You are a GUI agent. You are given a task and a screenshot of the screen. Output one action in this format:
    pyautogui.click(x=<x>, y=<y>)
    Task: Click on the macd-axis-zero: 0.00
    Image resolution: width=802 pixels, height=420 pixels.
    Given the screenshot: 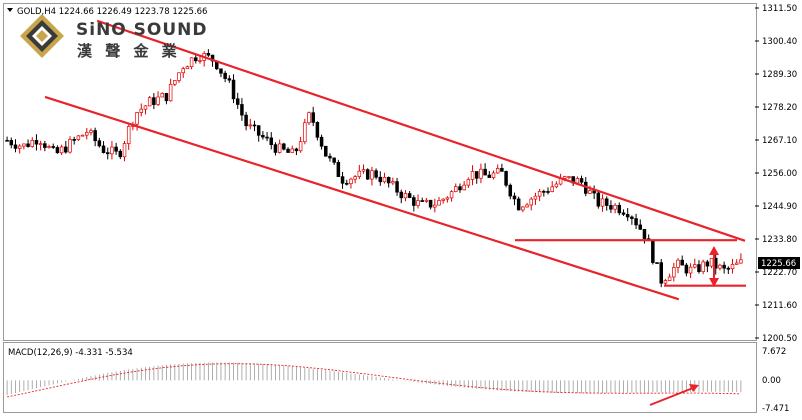 What is the action you would take?
    pyautogui.click(x=771, y=381)
    